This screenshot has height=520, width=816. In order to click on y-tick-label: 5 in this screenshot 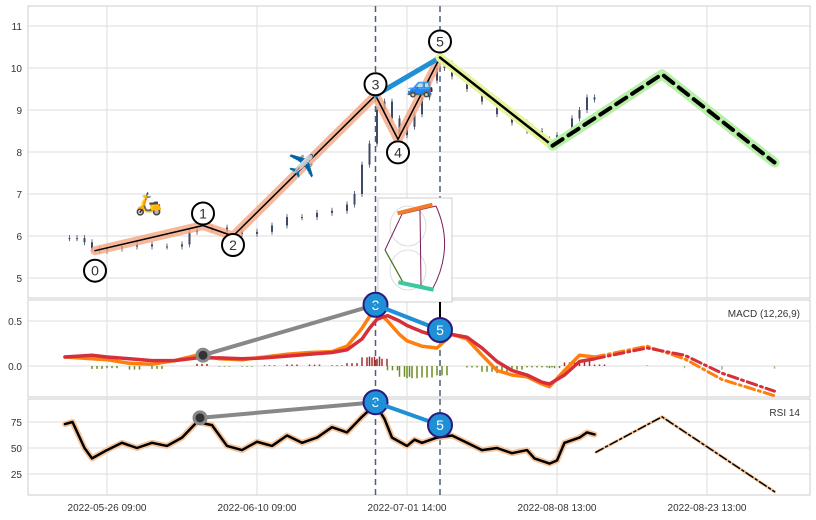, I will do `click(19, 279)`.